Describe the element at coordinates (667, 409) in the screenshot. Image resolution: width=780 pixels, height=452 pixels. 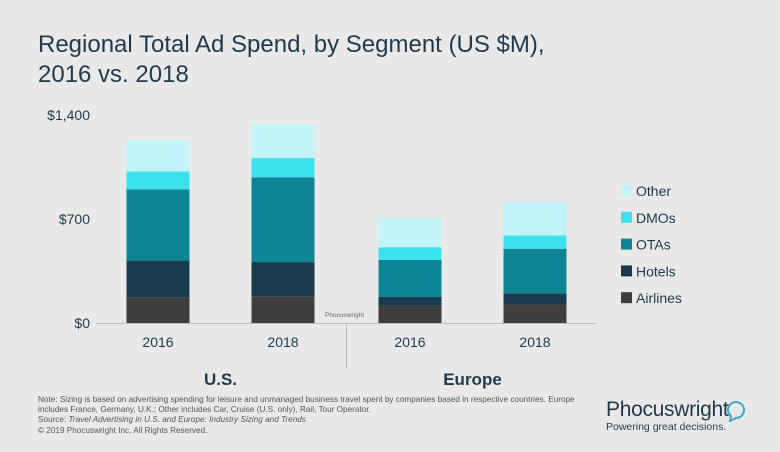
I see `brand-name: Phocuswright` at that location.